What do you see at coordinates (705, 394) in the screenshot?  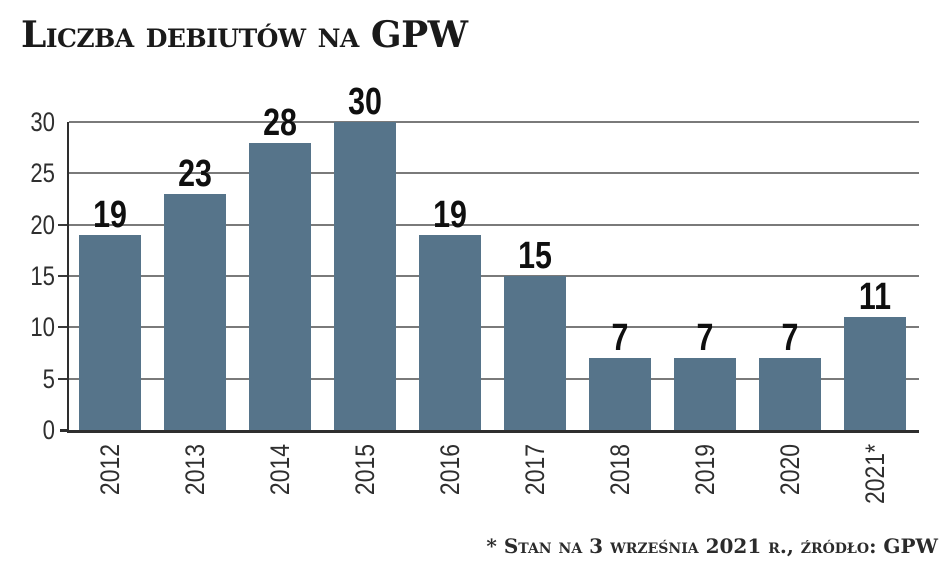 I see `bar-2019` at bounding box center [705, 394].